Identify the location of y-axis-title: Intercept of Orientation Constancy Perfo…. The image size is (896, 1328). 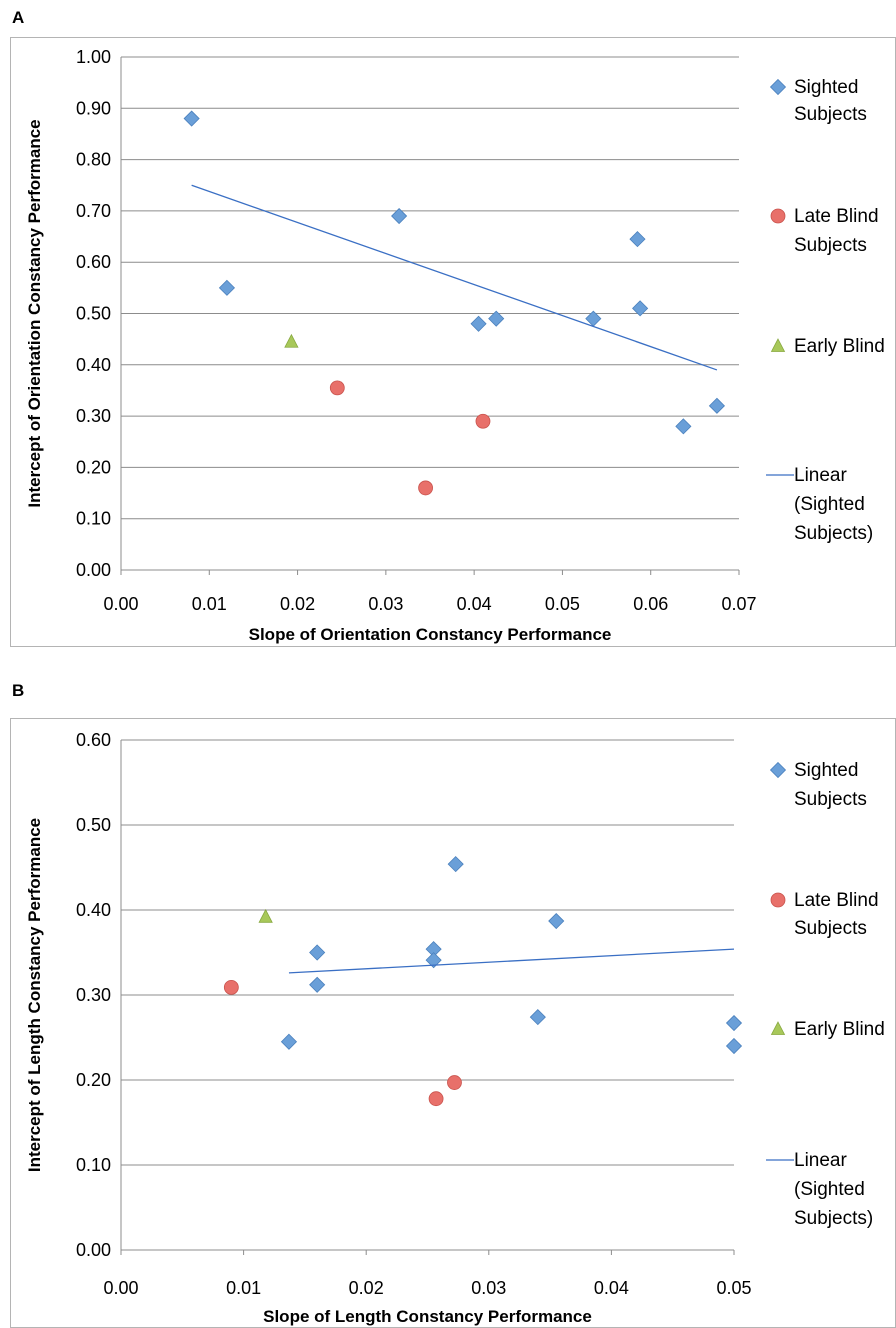
(34, 313).